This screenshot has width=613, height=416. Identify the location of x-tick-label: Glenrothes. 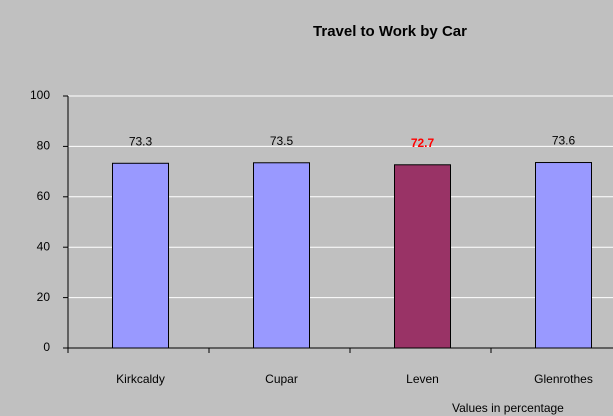
(563, 379).